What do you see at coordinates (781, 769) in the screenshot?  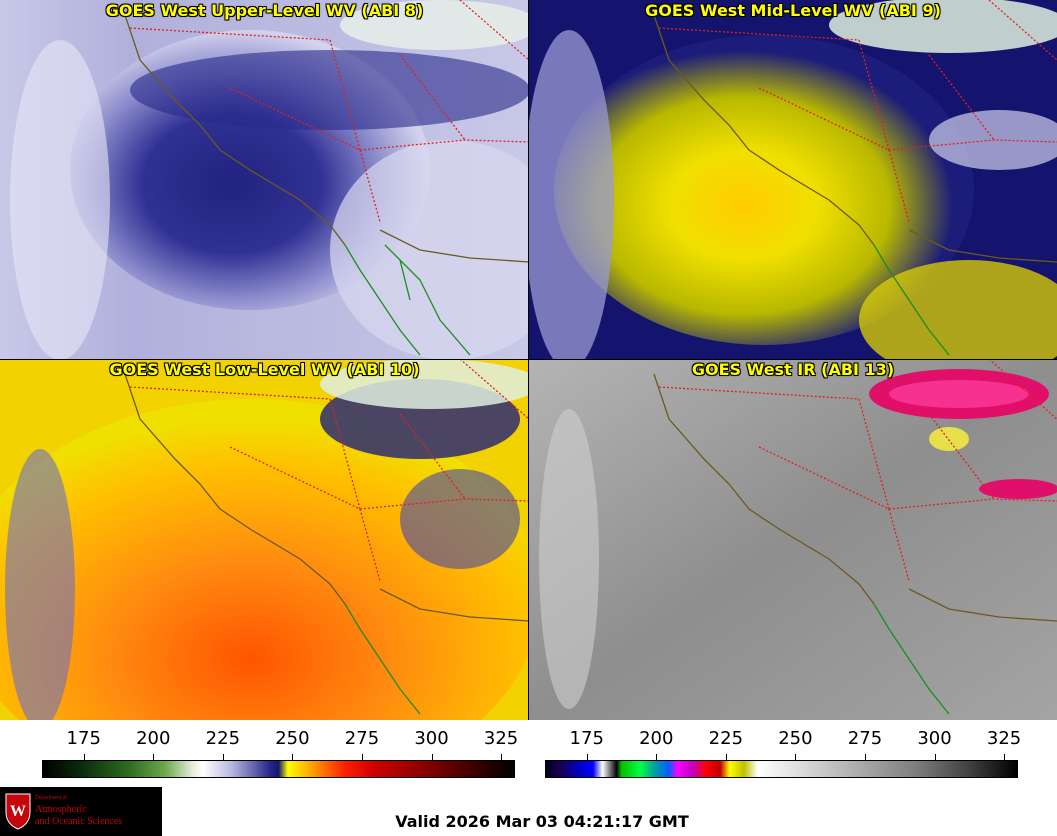 I see `ir-colorbar-gradient` at bounding box center [781, 769].